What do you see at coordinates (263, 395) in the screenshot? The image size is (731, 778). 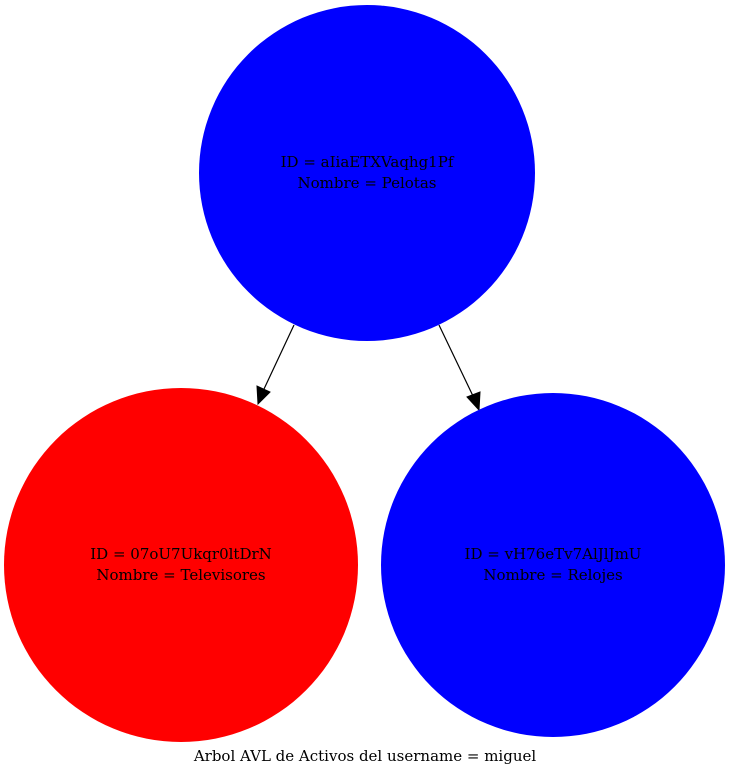 I see `edge-root-left-arrowhead` at bounding box center [263, 395].